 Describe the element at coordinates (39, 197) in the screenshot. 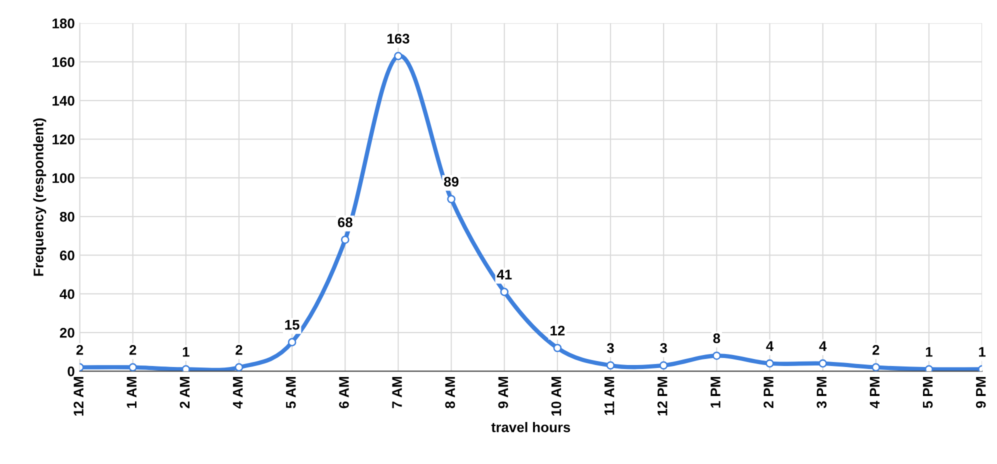

I see `y-axis-title: Frequency (respondent)` at that location.